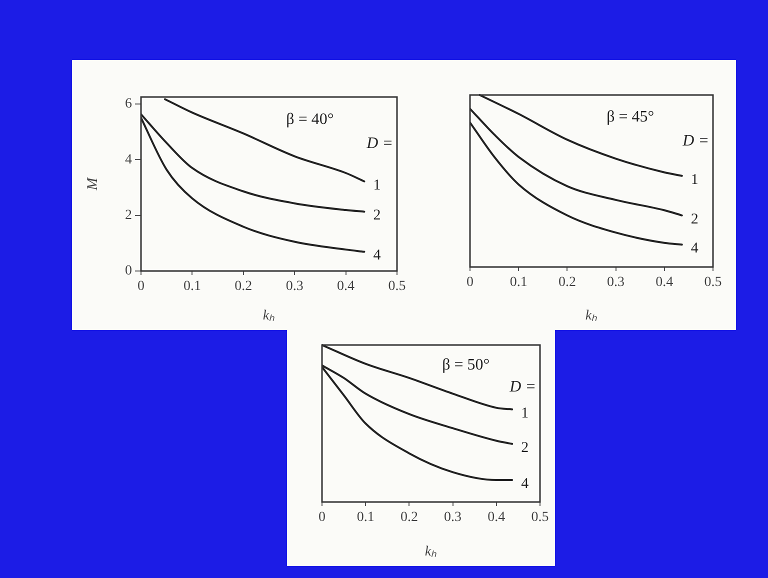  What do you see at coordinates (310, 119) in the screenshot?
I see `annotation: β = 40°` at bounding box center [310, 119].